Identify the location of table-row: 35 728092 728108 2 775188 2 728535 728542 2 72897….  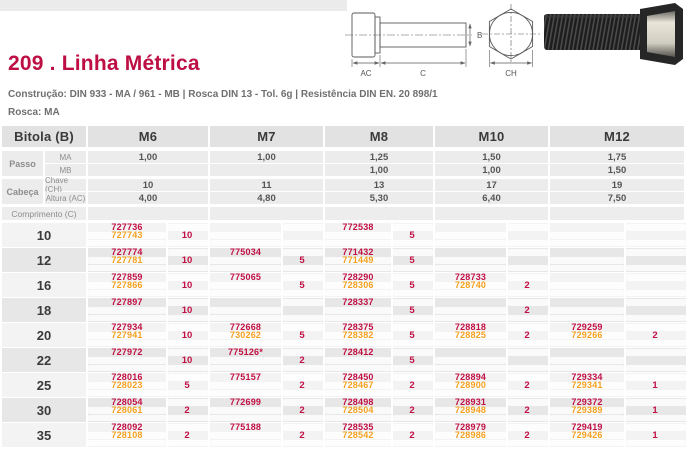
(344, 435).